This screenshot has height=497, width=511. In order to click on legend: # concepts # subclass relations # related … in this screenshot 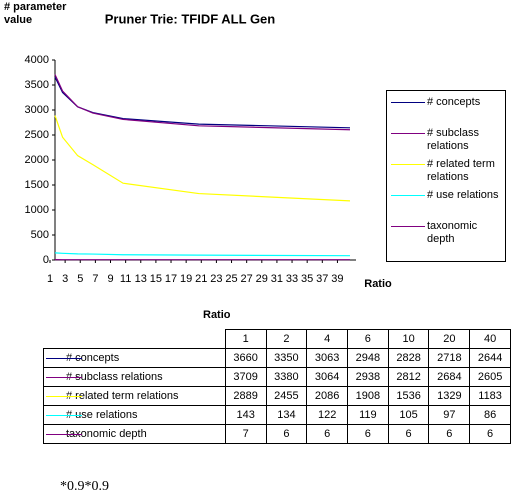, I will do `click(446, 176)`.